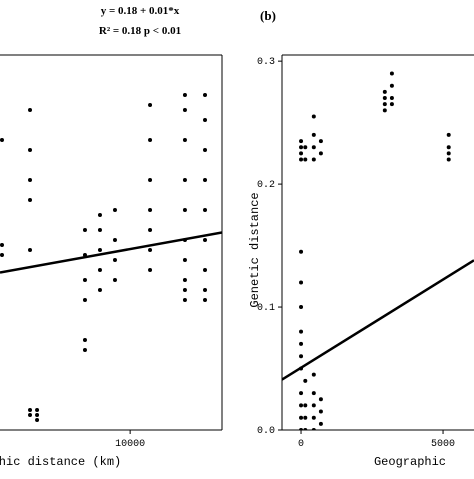 This screenshot has width=474, height=479. What do you see at coordinates (301, 444) in the screenshot?
I see `x-tick-label: 0` at bounding box center [301, 444].